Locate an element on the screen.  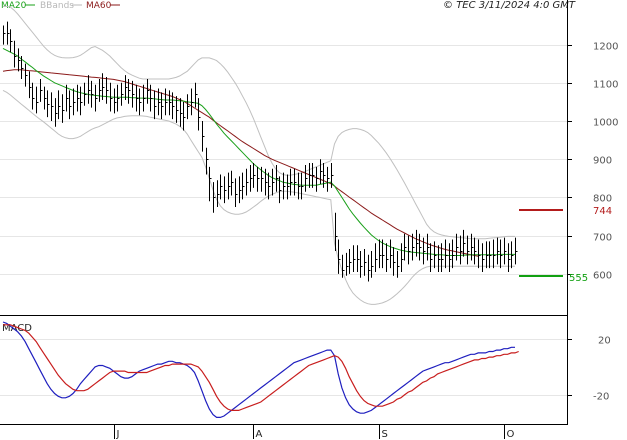
copyright-text: © TEC 3/11/2024 4:0 GMT is located at coordinates (509, 5).